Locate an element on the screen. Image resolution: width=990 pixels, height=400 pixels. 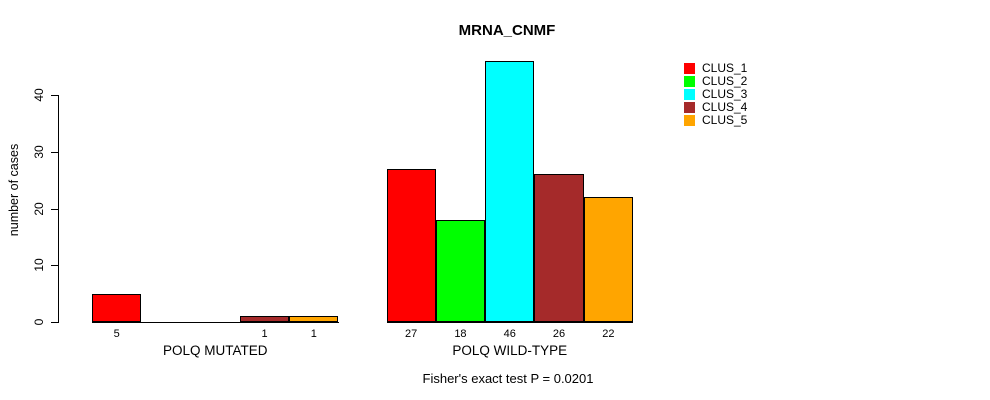
legend-item-clus_1: CLUS_1 is located at coordinates (715, 68).